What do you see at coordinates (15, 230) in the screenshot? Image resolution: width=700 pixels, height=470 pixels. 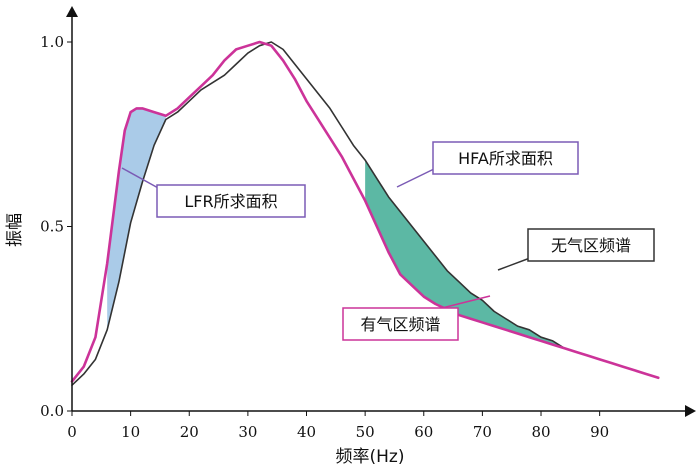 I see `y-axis-title: 振幅` at bounding box center [15, 230].